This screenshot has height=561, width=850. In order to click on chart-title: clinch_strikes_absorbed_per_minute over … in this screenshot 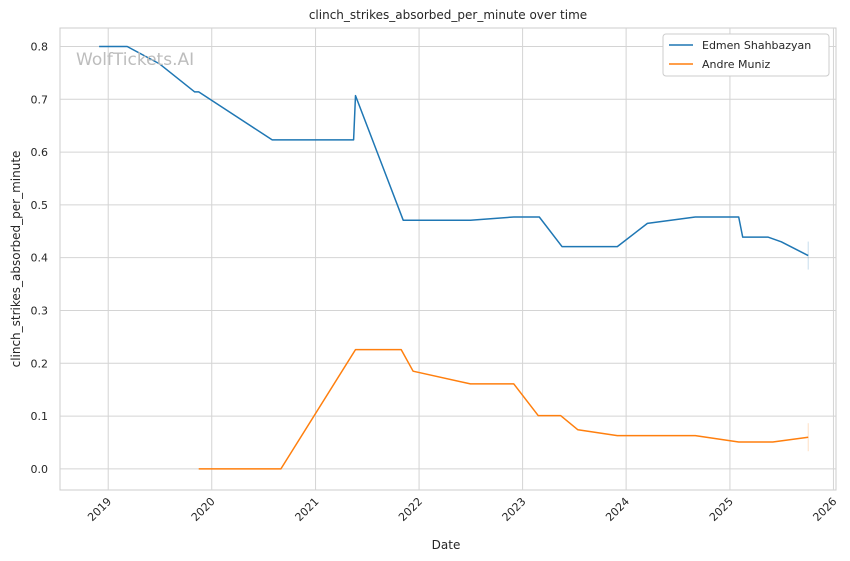, I will do `click(448, 15)`.